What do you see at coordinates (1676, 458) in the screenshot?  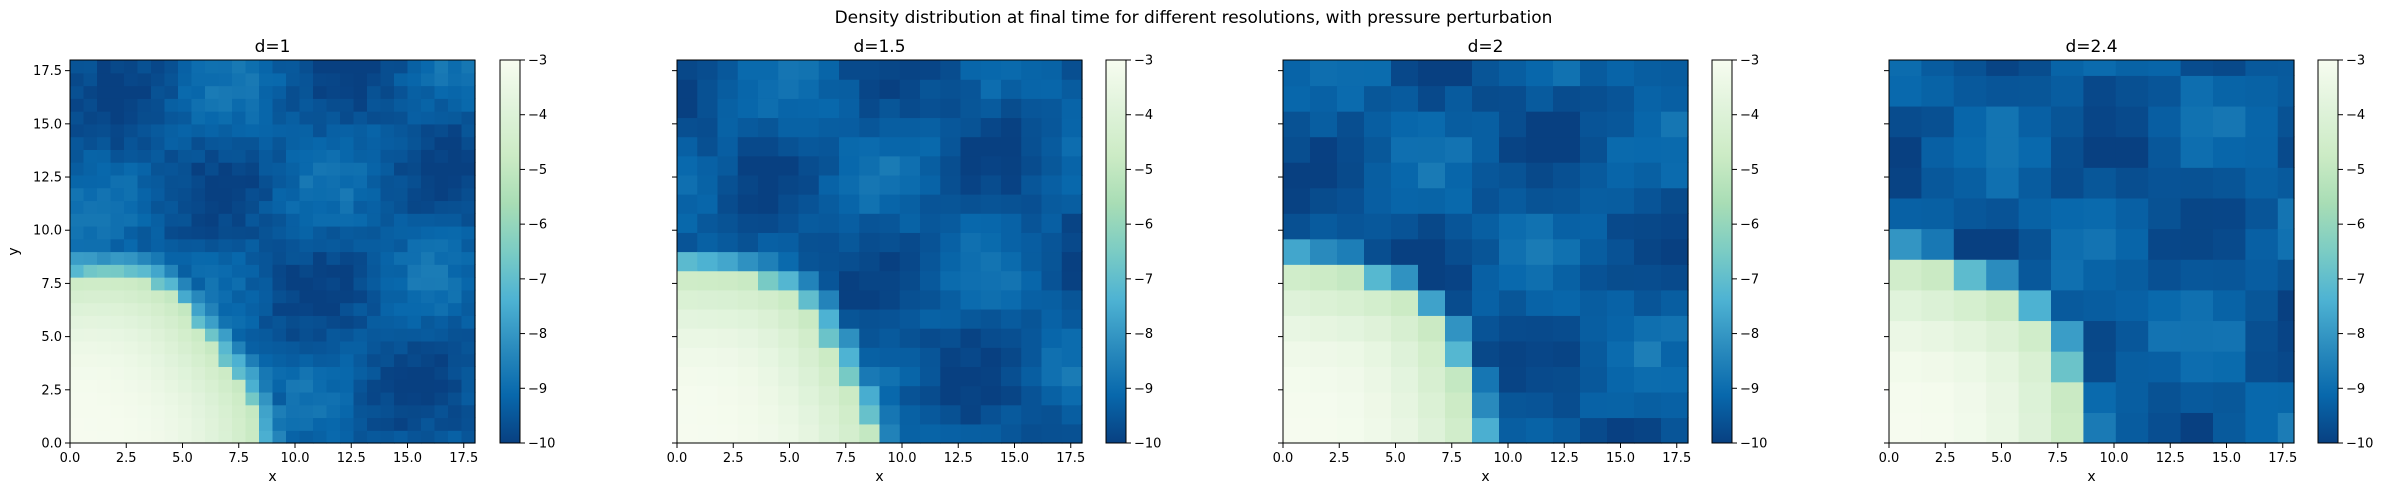 I see `x-tick-label: 17.5` at bounding box center [1676, 458].